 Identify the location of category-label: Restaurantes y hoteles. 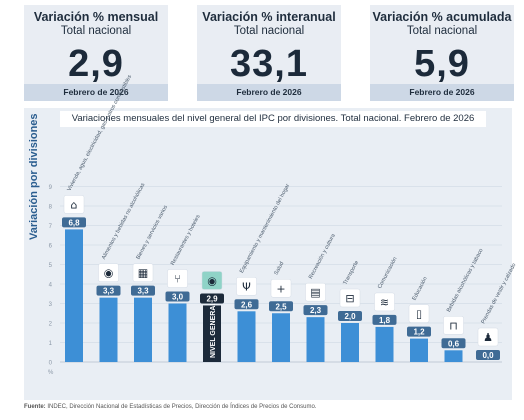
(186, 240).